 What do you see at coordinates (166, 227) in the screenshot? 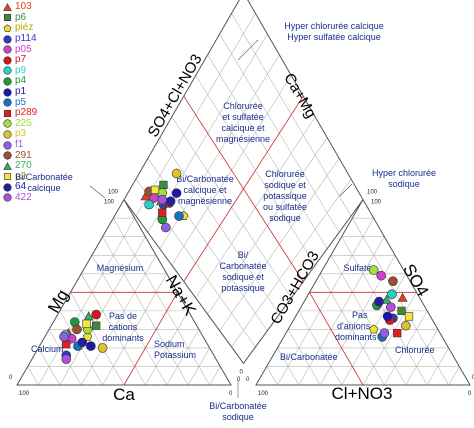
I see `diamond-point-f1` at bounding box center [166, 227].